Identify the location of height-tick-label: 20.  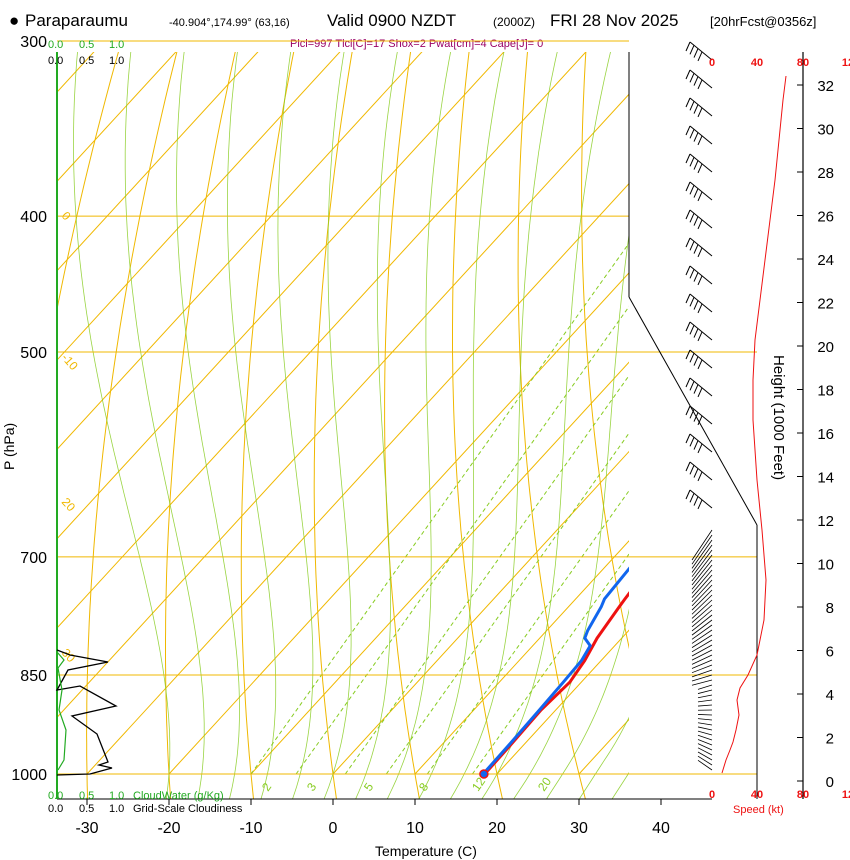
(825, 347).